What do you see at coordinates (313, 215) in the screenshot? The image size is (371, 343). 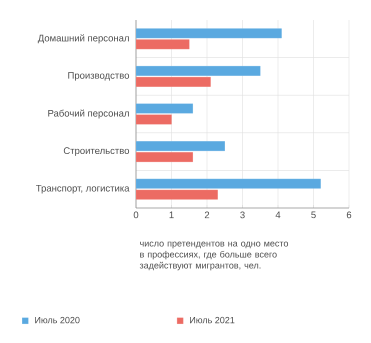 I see `x-tick-label: 5` at bounding box center [313, 215].